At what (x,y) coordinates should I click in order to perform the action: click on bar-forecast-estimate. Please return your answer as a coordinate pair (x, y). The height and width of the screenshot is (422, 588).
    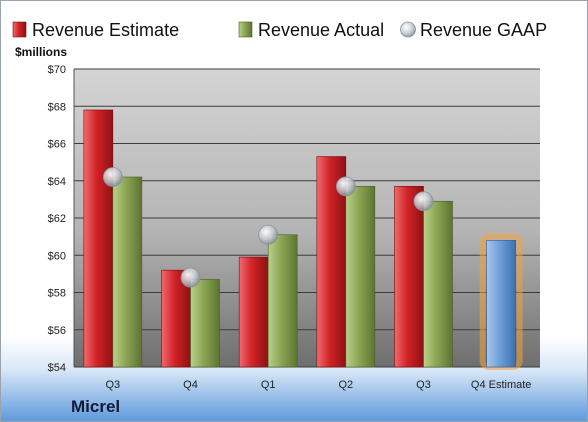
    Looking at the image, I should click on (501, 304).